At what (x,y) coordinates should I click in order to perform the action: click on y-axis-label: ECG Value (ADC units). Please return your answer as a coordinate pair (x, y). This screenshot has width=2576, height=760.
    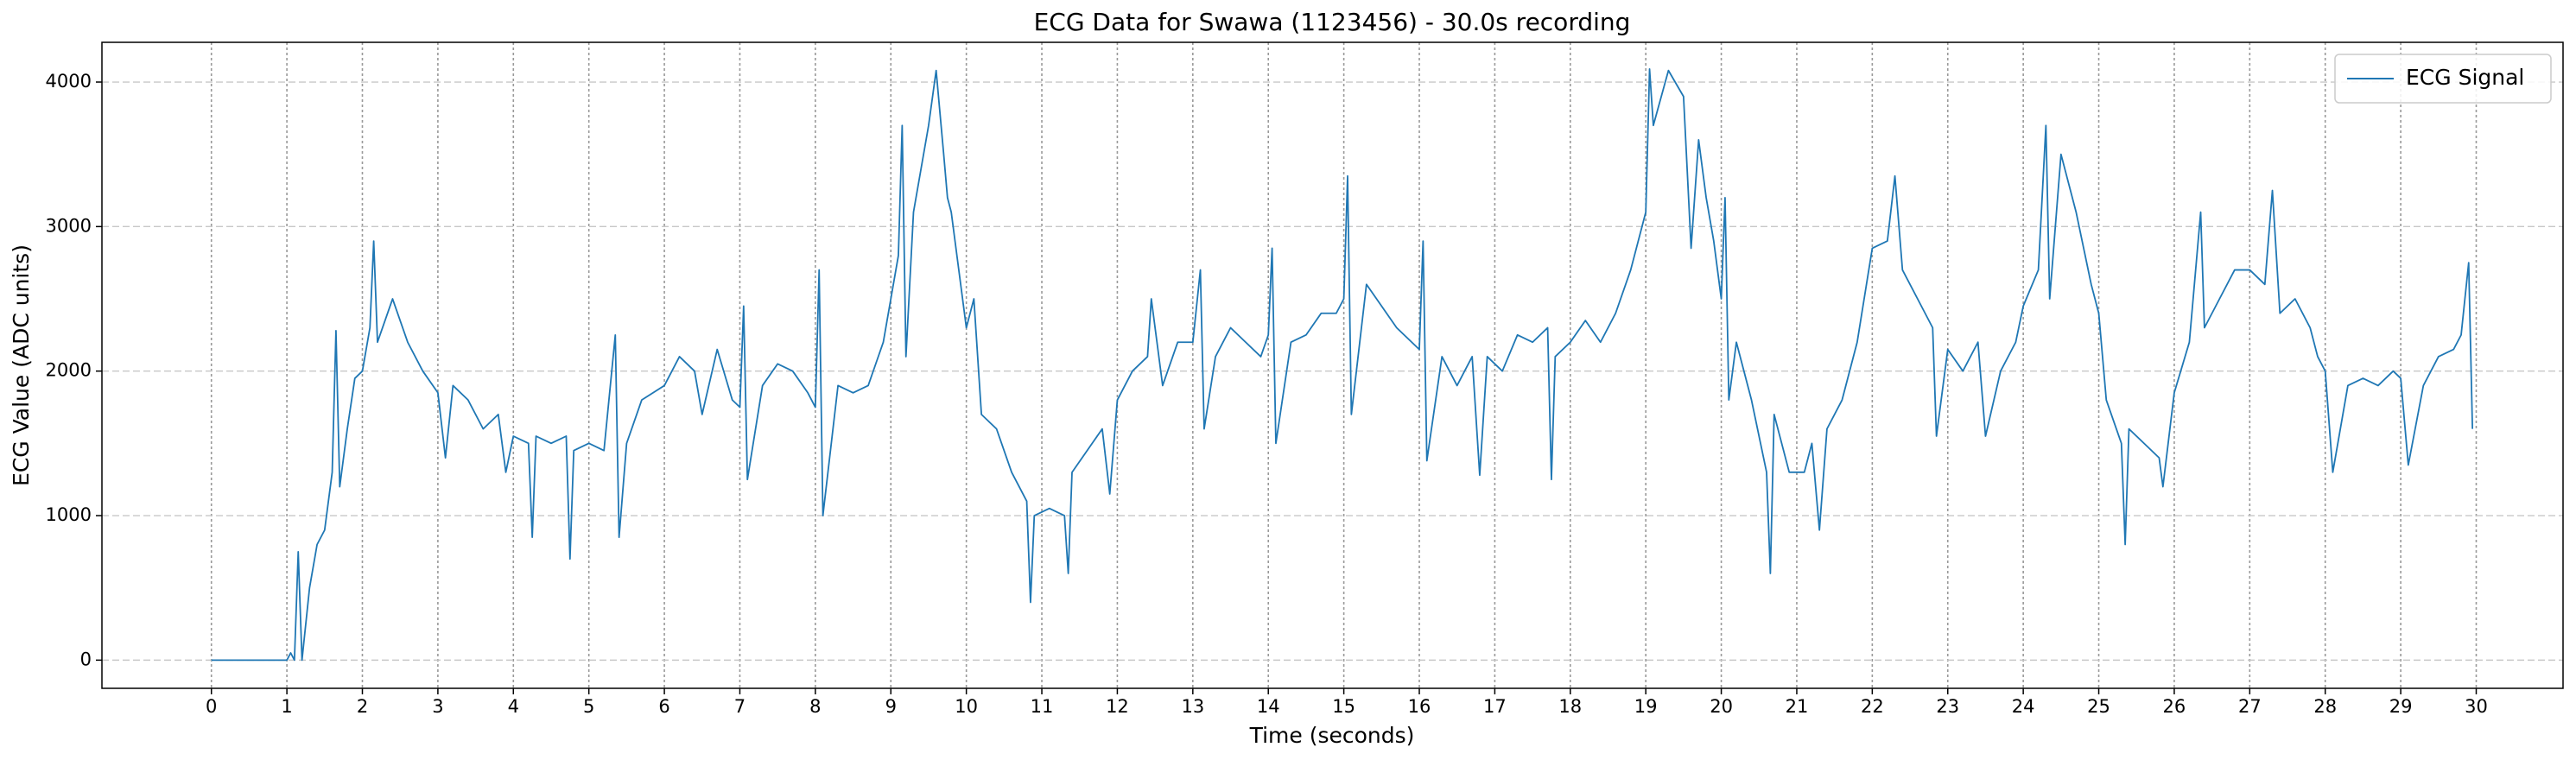
    Looking at the image, I should click on (21, 365).